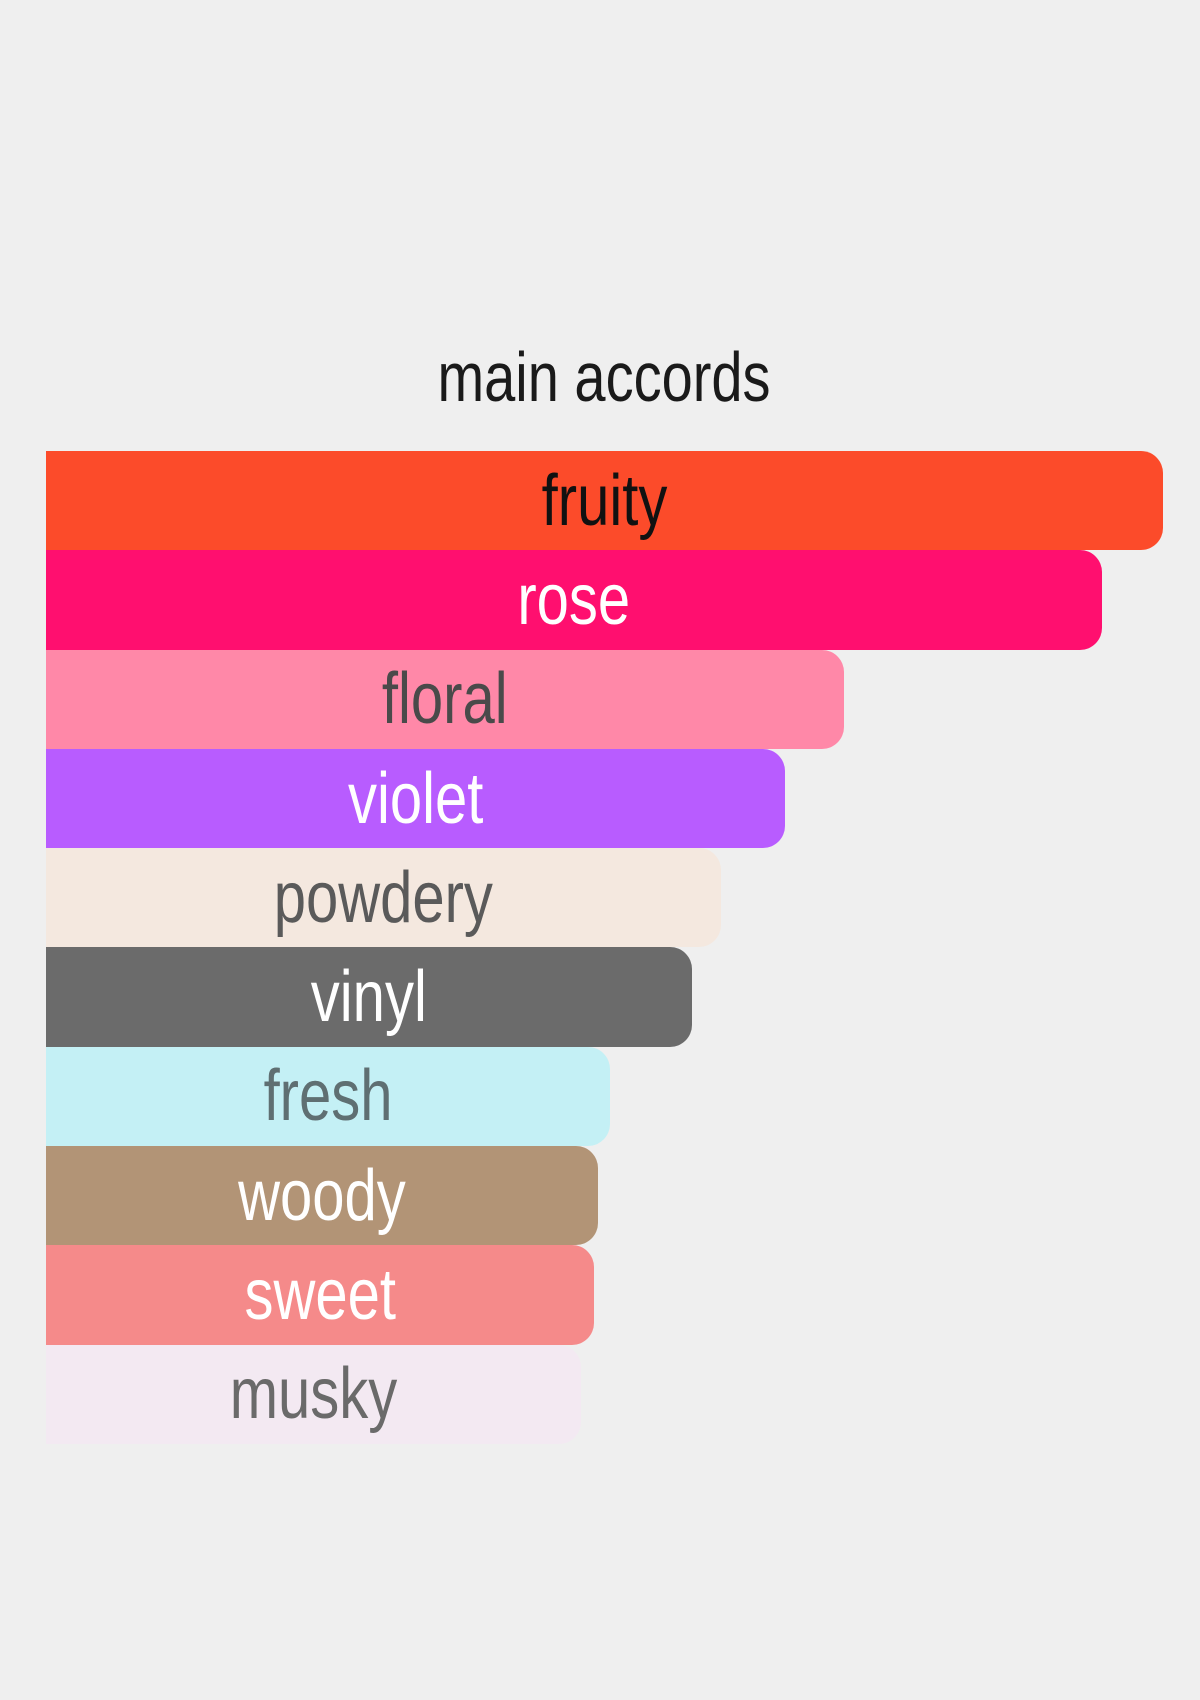  I want to click on bar-violet: violet, so click(416, 798).